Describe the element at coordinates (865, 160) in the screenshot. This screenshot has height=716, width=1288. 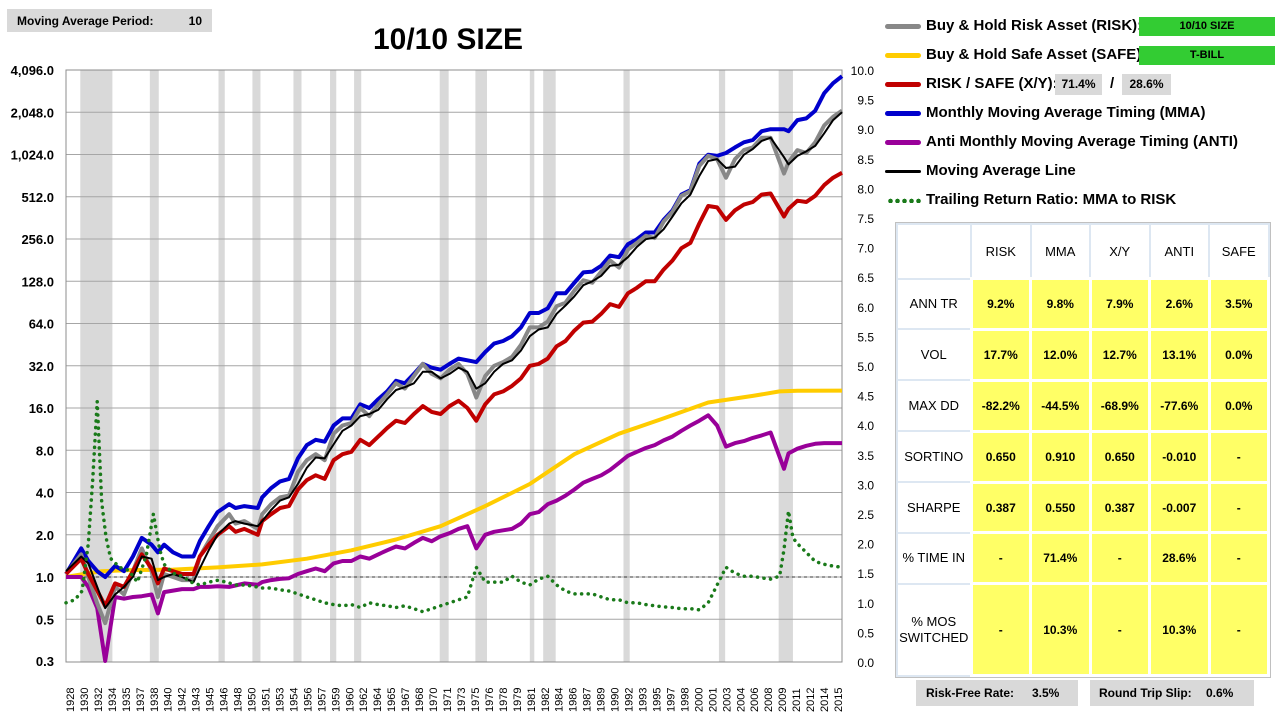
I see `y2-tick-label: 8.5` at that location.